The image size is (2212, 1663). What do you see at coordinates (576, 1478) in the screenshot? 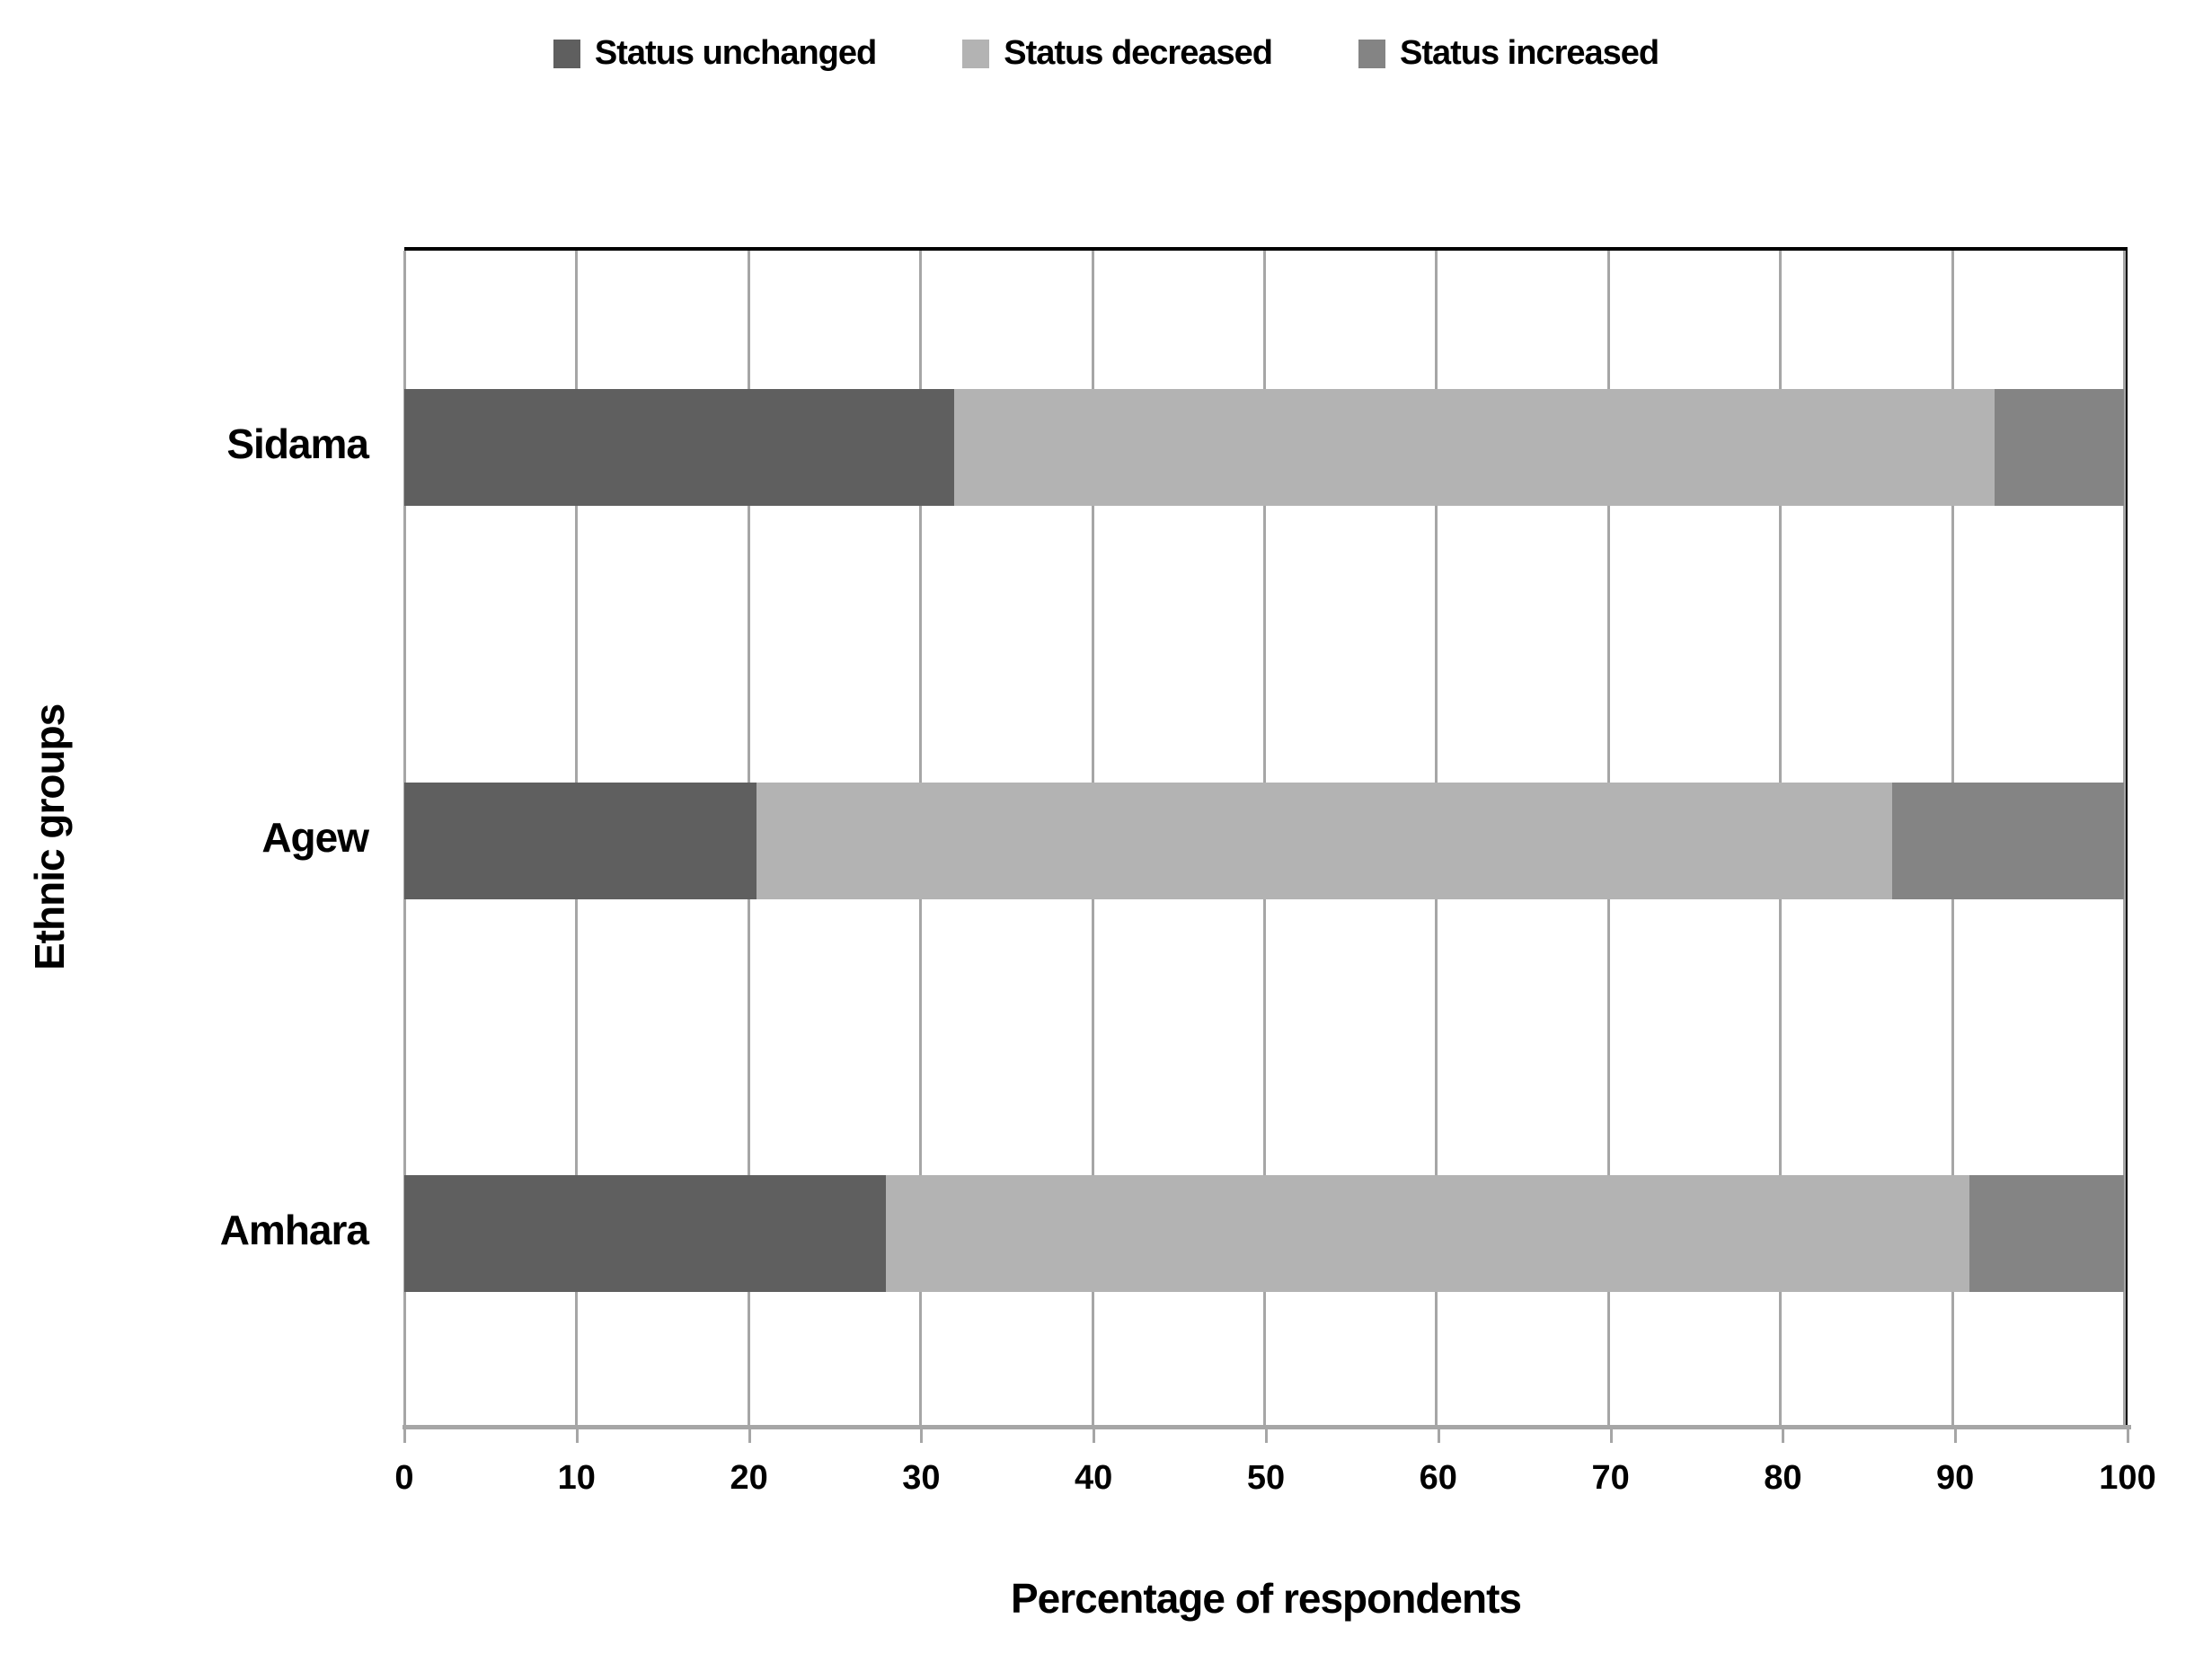
I see `x-tick-label: 10` at bounding box center [576, 1478].